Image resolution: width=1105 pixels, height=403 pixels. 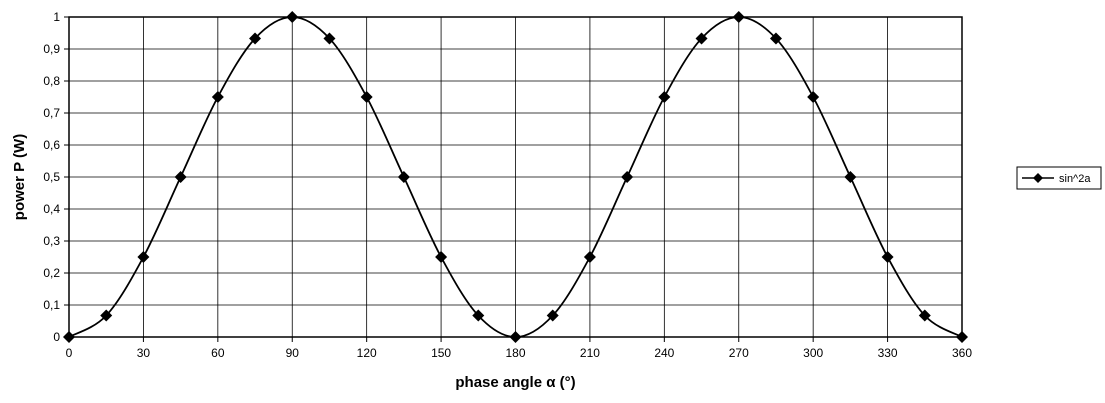 What do you see at coordinates (293, 353) in the screenshot?
I see `x-tick-label: 90` at bounding box center [293, 353].